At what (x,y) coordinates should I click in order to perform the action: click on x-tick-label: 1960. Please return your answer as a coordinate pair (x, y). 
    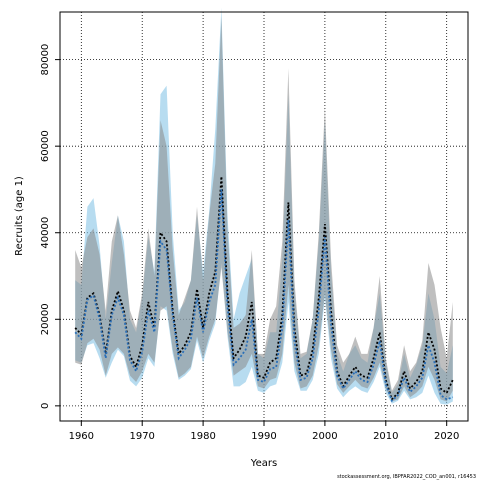
    Looking at the image, I should click on (81, 436).